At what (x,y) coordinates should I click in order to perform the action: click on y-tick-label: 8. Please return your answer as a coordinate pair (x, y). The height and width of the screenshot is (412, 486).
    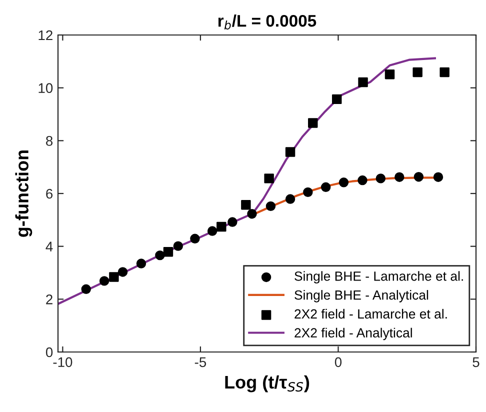
    Looking at the image, I should click on (49, 141).